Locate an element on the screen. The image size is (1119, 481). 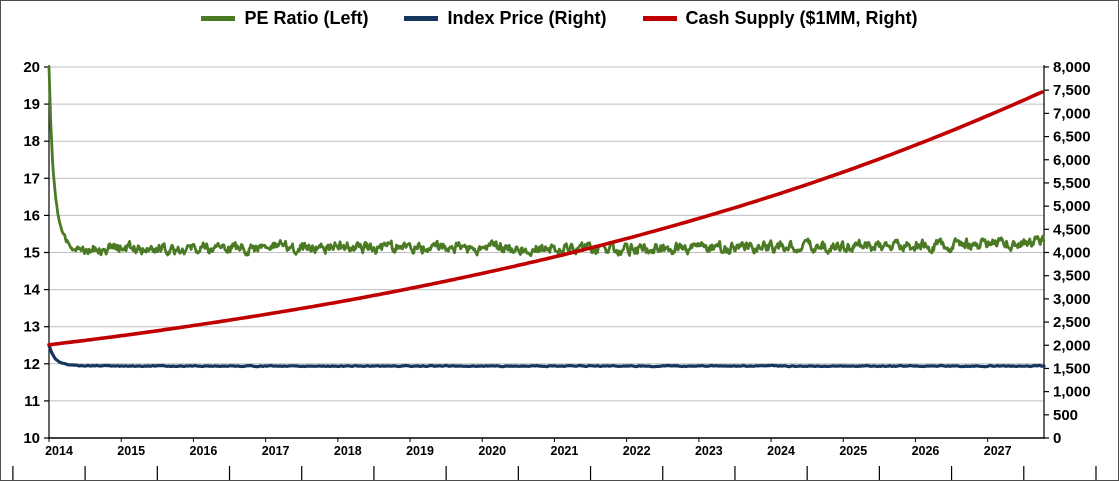
left-axis-tick-label: 10 is located at coordinates (31, 438).